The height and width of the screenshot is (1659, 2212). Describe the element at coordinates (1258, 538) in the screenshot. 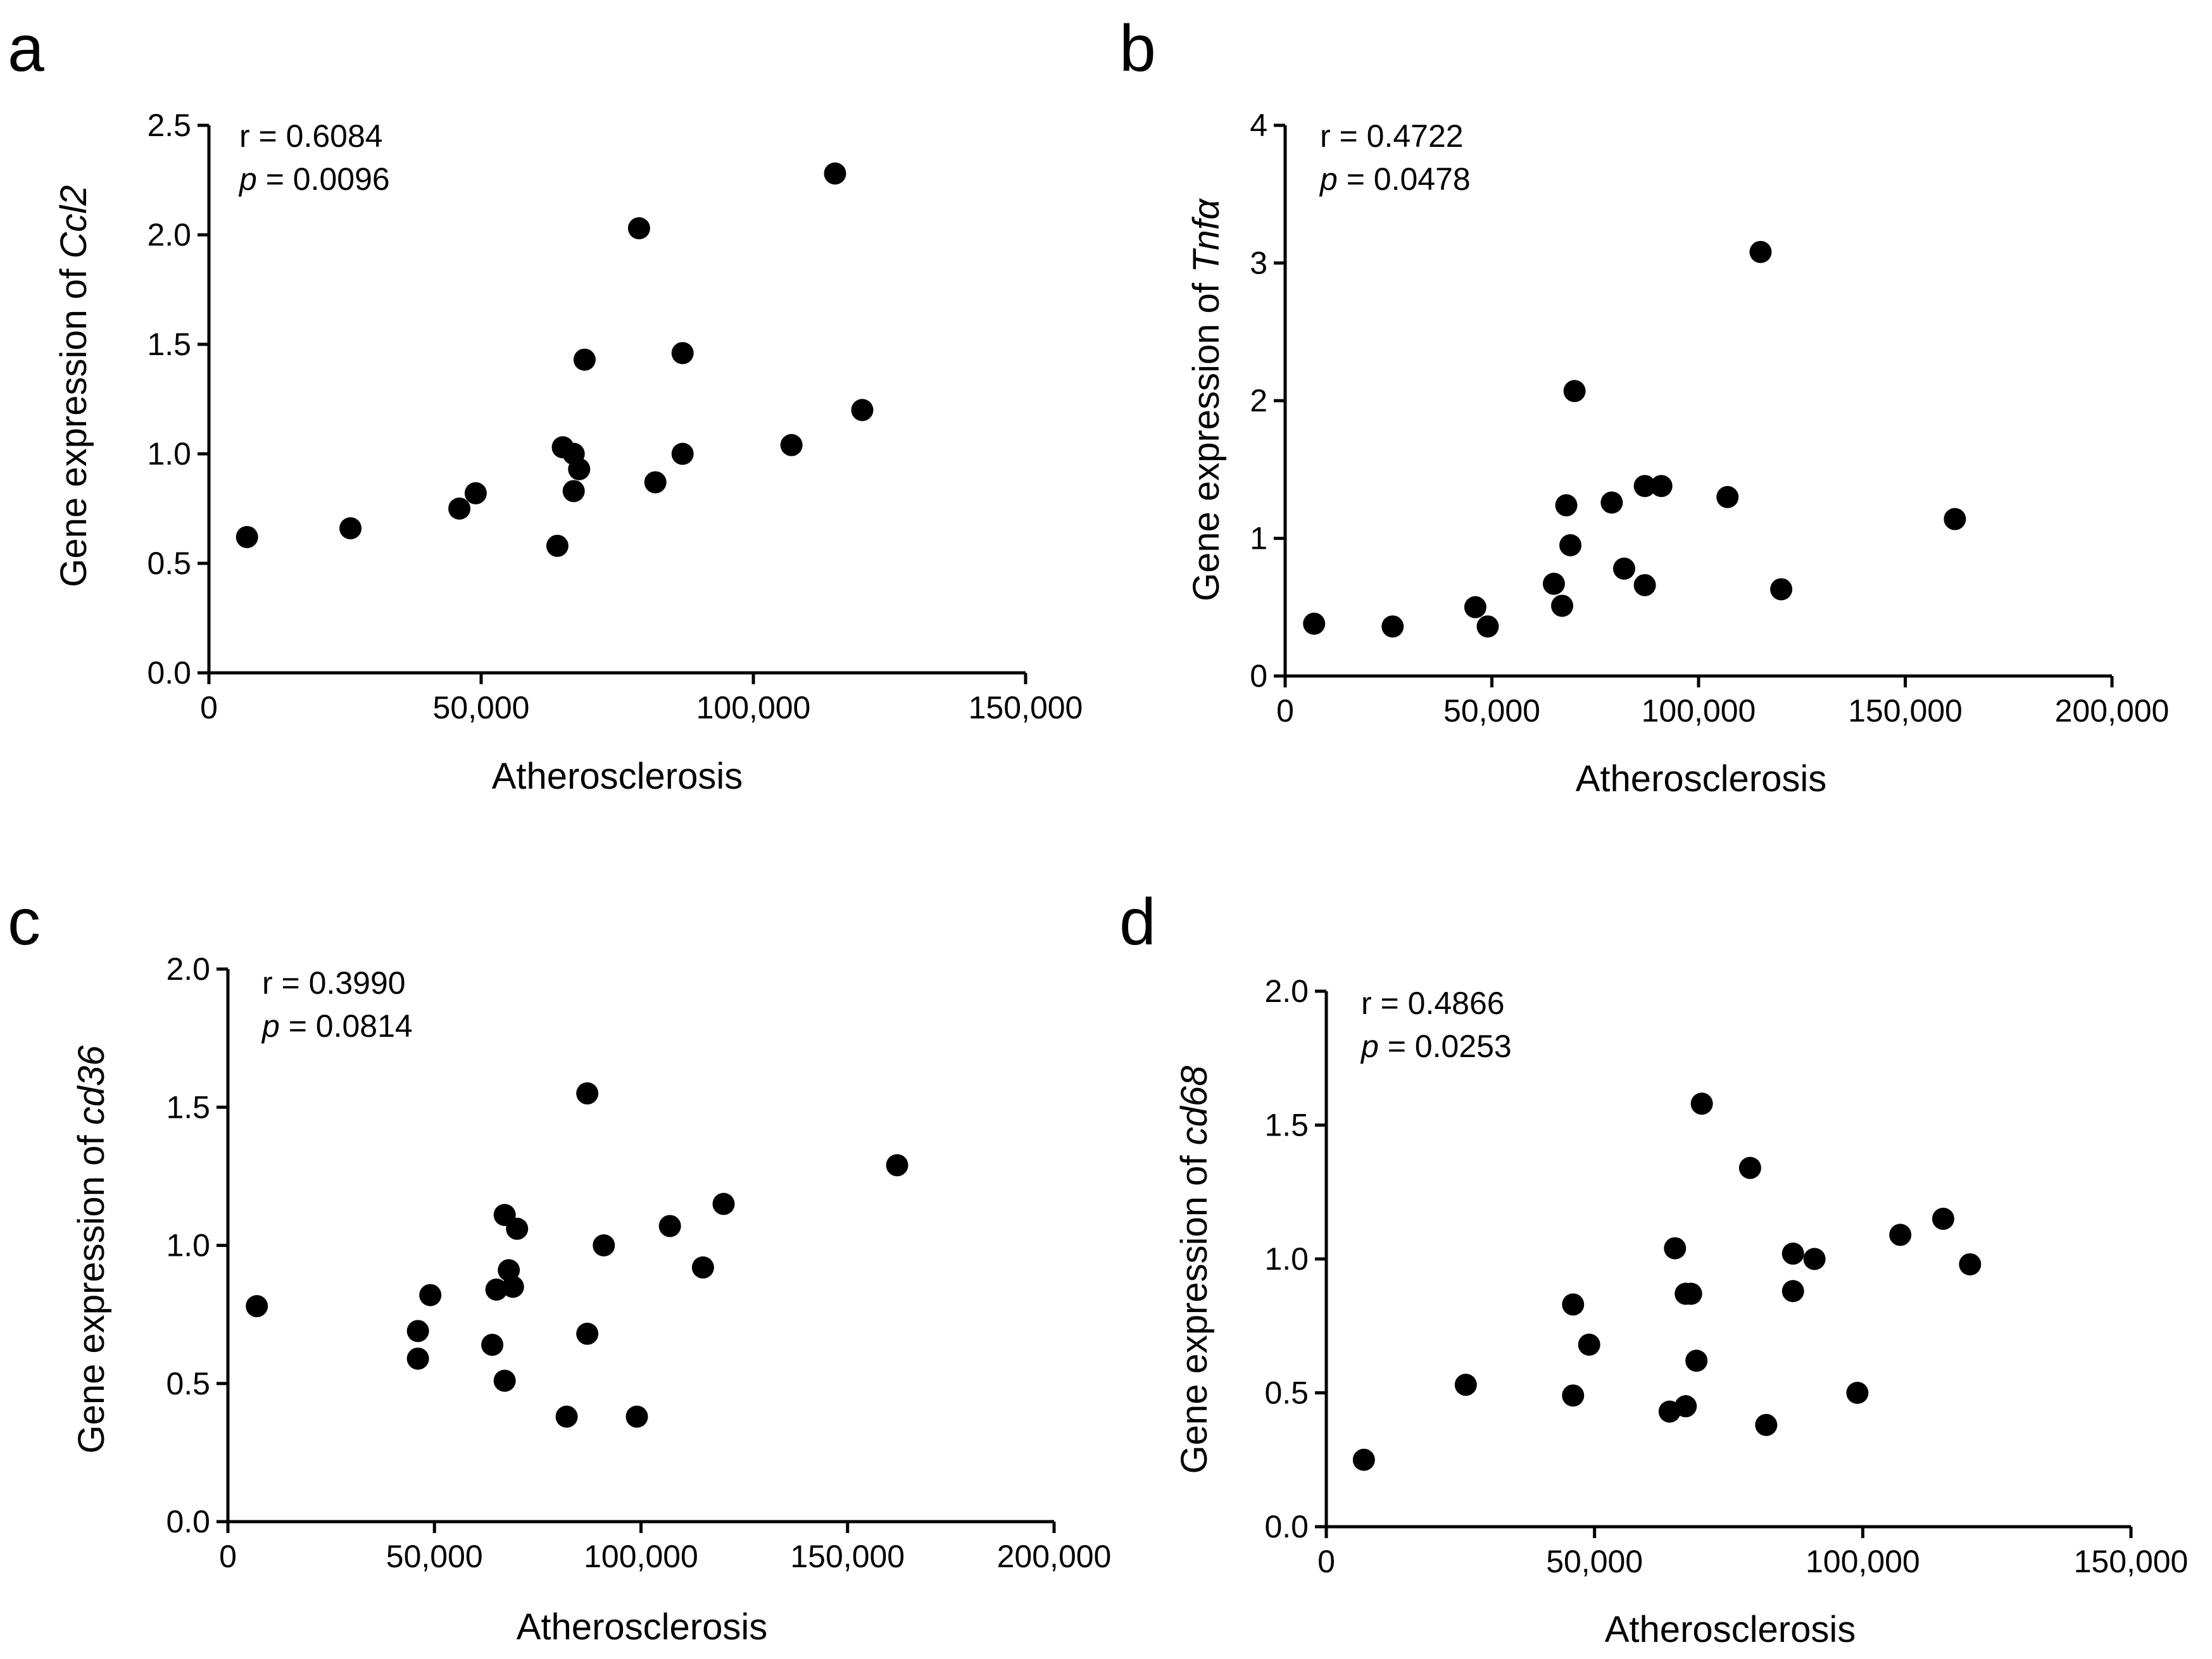

I see `y-tick-label: 1` at that location.